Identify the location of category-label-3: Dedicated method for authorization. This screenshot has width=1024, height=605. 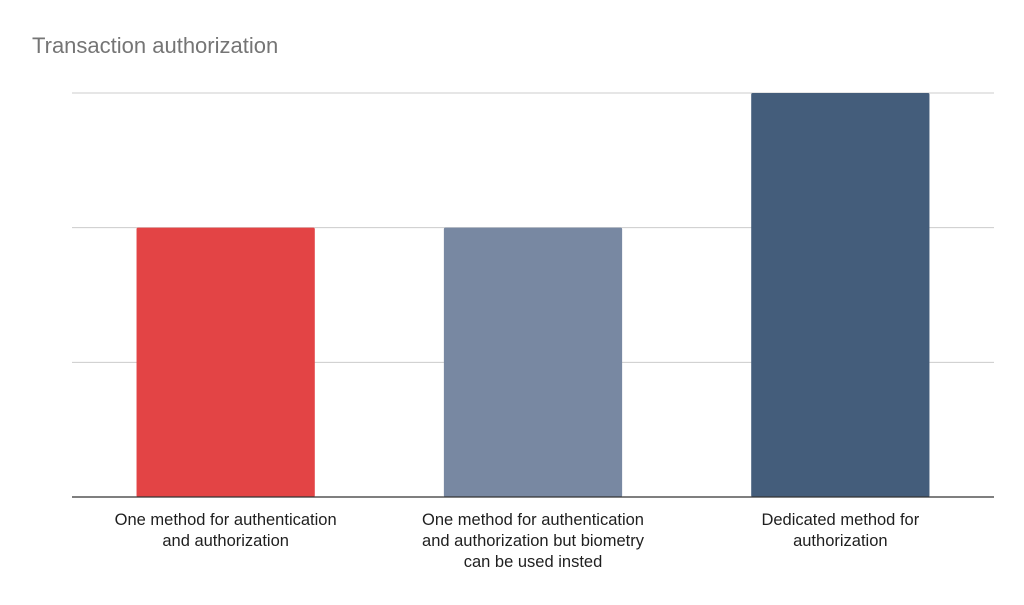
(840, 530).